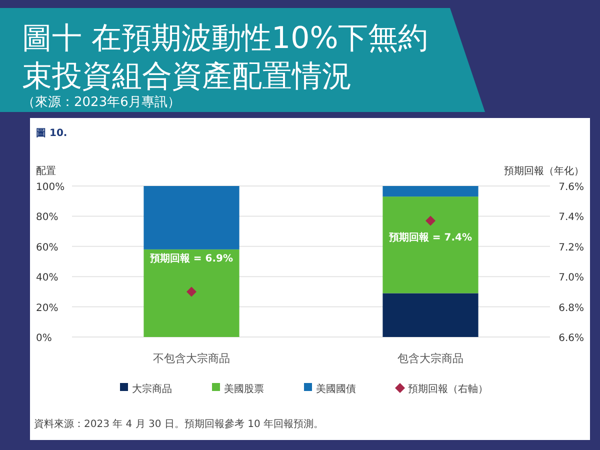 This screenshot has height=450, width=600. What do you see at coordinates (47, 218) in the screenshot?
I see `y-tick-label: 80%` at bounding box center [47, 218].